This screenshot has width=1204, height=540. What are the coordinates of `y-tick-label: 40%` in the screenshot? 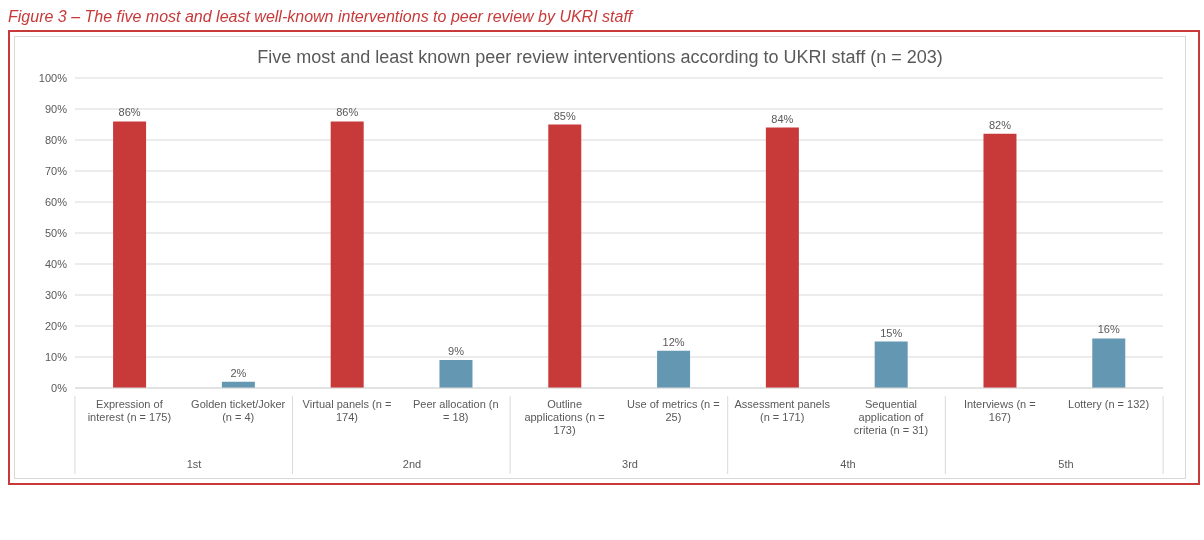 It's located at (56, 263).